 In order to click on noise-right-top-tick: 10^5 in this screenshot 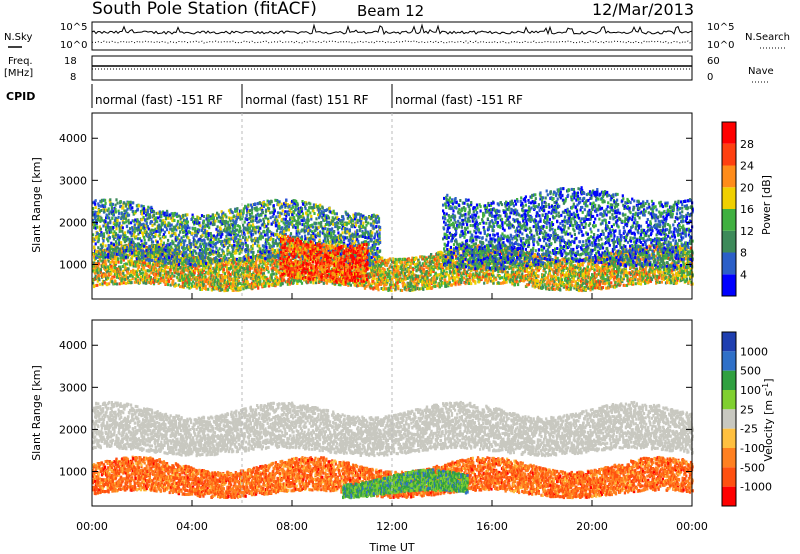, I will do `click(720, 27)`.